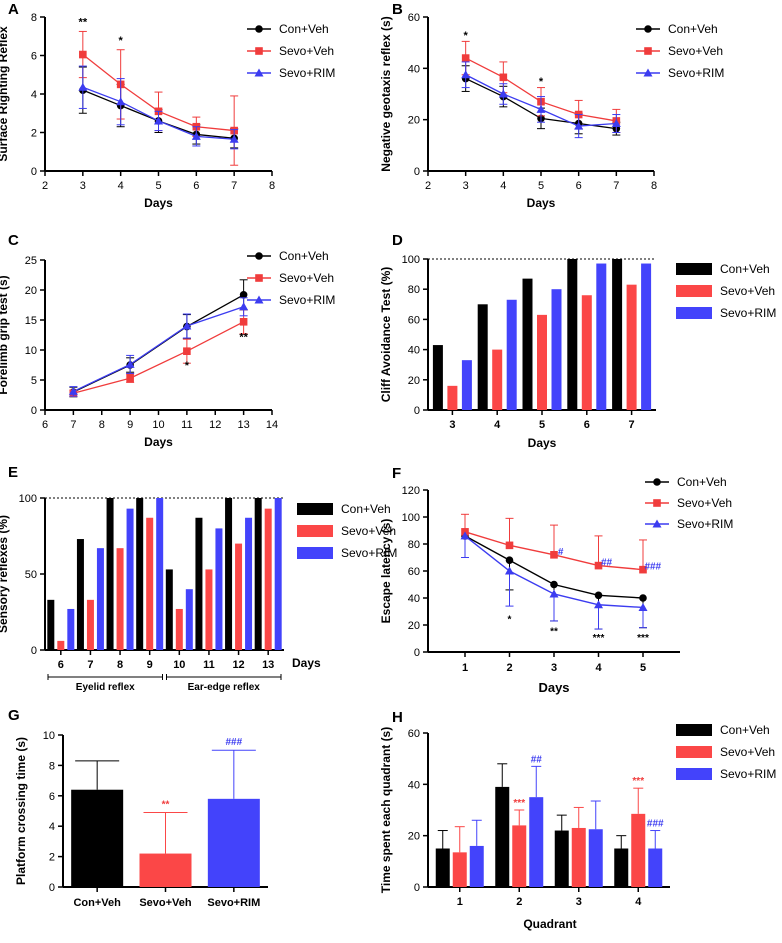  Describe the element at coordinates (386, 571) in the screenshot. I see `y-axis-label: Escape latency (s)` at that location.